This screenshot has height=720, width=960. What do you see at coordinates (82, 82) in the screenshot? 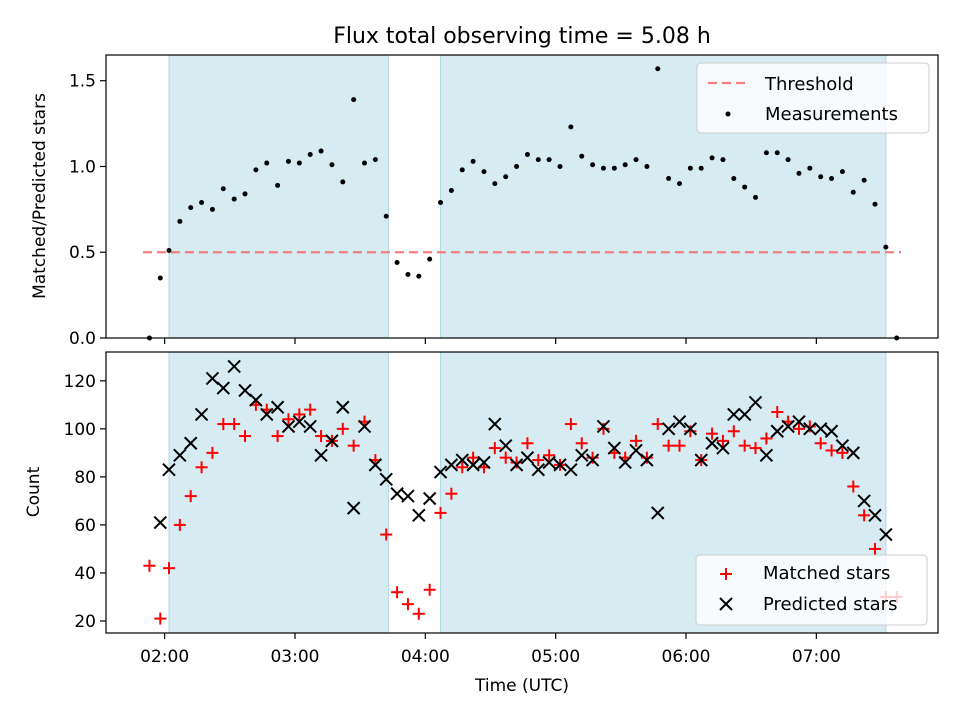
I see `y-tick-label: 1.5` at bounding box center [82, 82].